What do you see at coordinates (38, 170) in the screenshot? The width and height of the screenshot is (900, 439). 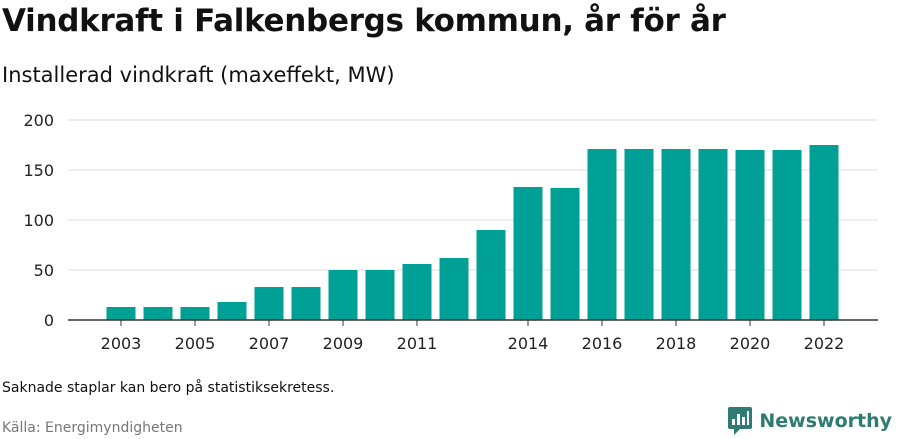 I see `y-tick-label: 150` at bounding box center [38, 170].